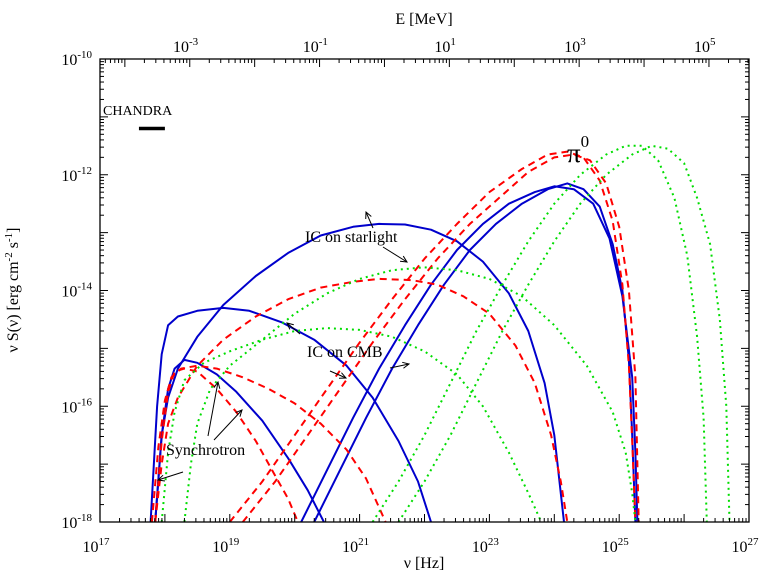 Image resolution: width=759 pixels, height=573 pixels. I want to click on x2-tick-label: 10³, so click(575, 46).